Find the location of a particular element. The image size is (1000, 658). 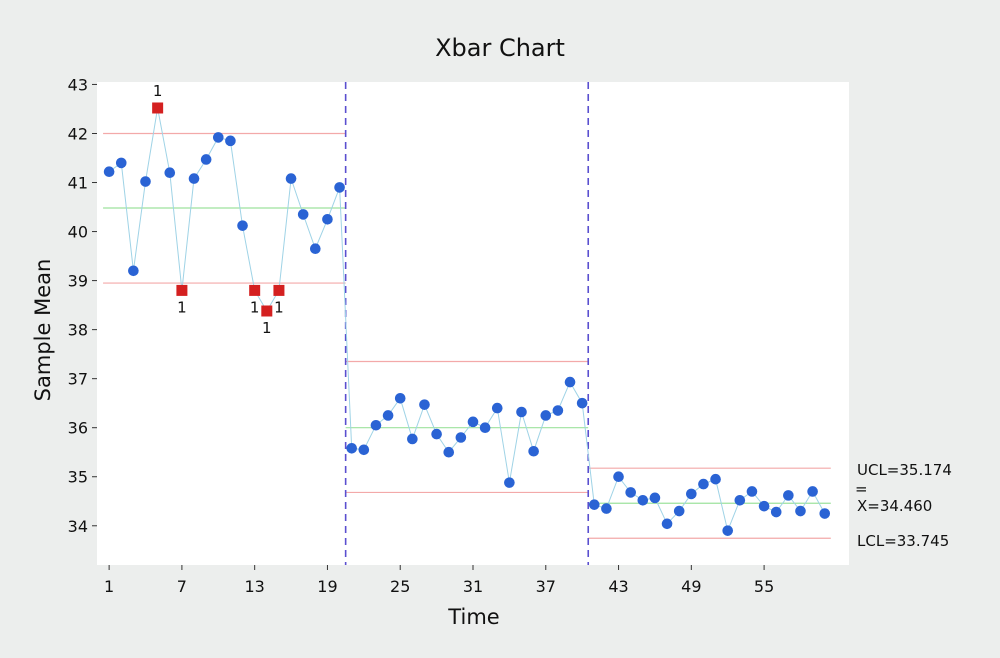

y-tick-label-36: 36 is located at coordinates (78, 428).